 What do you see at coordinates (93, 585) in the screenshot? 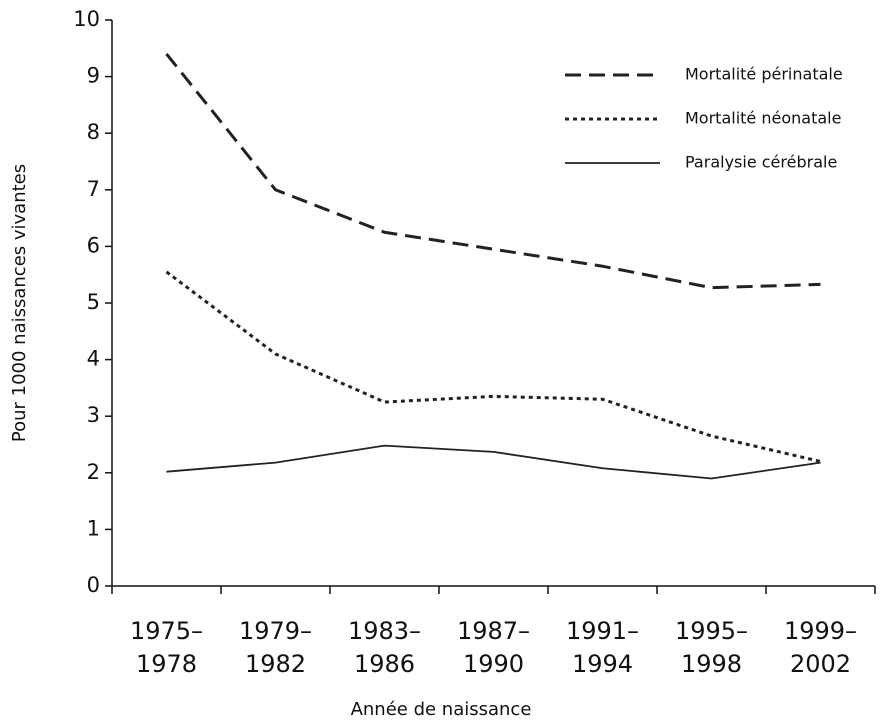
I see `y-tick-label: 0` at bounding box center [93, 585].